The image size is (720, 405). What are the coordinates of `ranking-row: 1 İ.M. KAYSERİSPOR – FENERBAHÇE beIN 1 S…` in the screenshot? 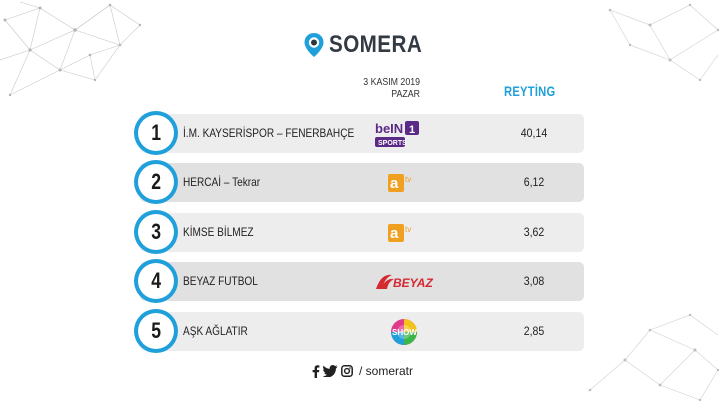 It's located at (359, 133).